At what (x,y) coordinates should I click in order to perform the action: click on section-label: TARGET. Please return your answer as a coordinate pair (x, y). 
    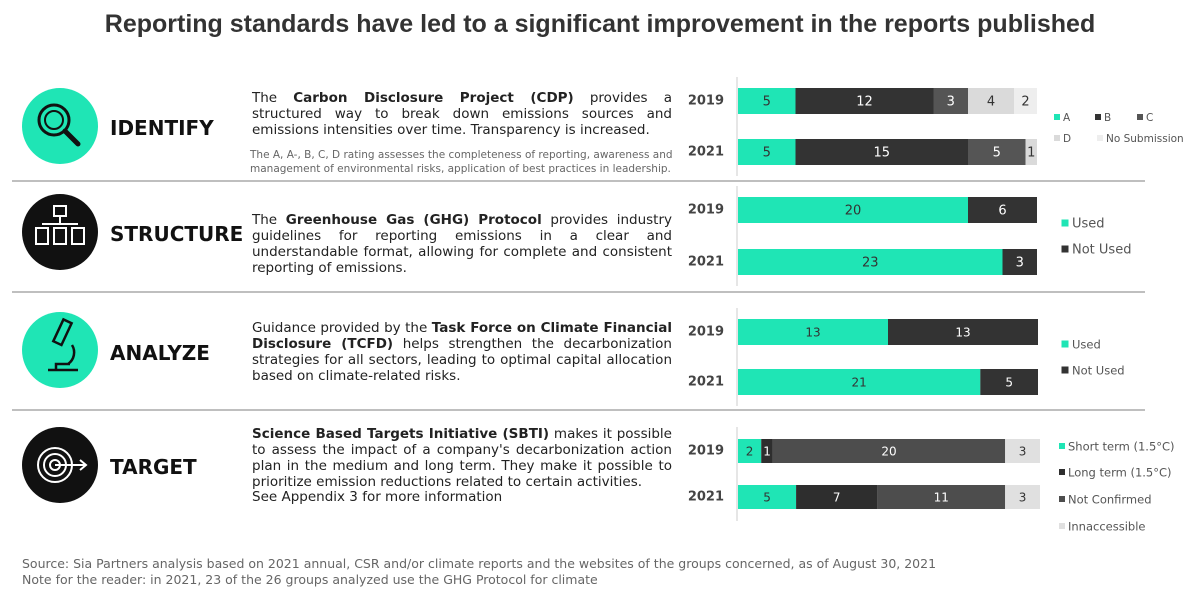
    Looking at the image, I should click on (153, 467).